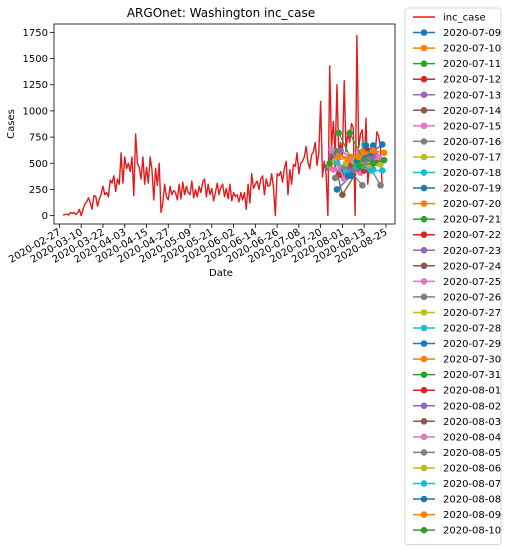  I want to click on legend-label: 2020-08-07, so click(472, 484).